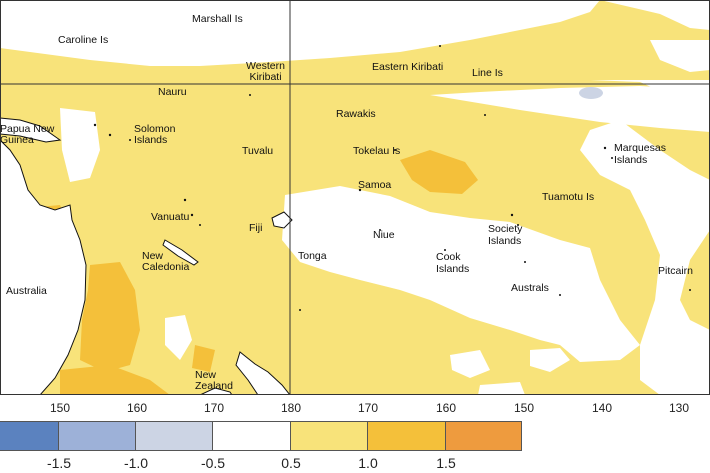 The image size is (710, 473). I want to click on label-marquesas: Marquesas Islands, so click(640, 154).